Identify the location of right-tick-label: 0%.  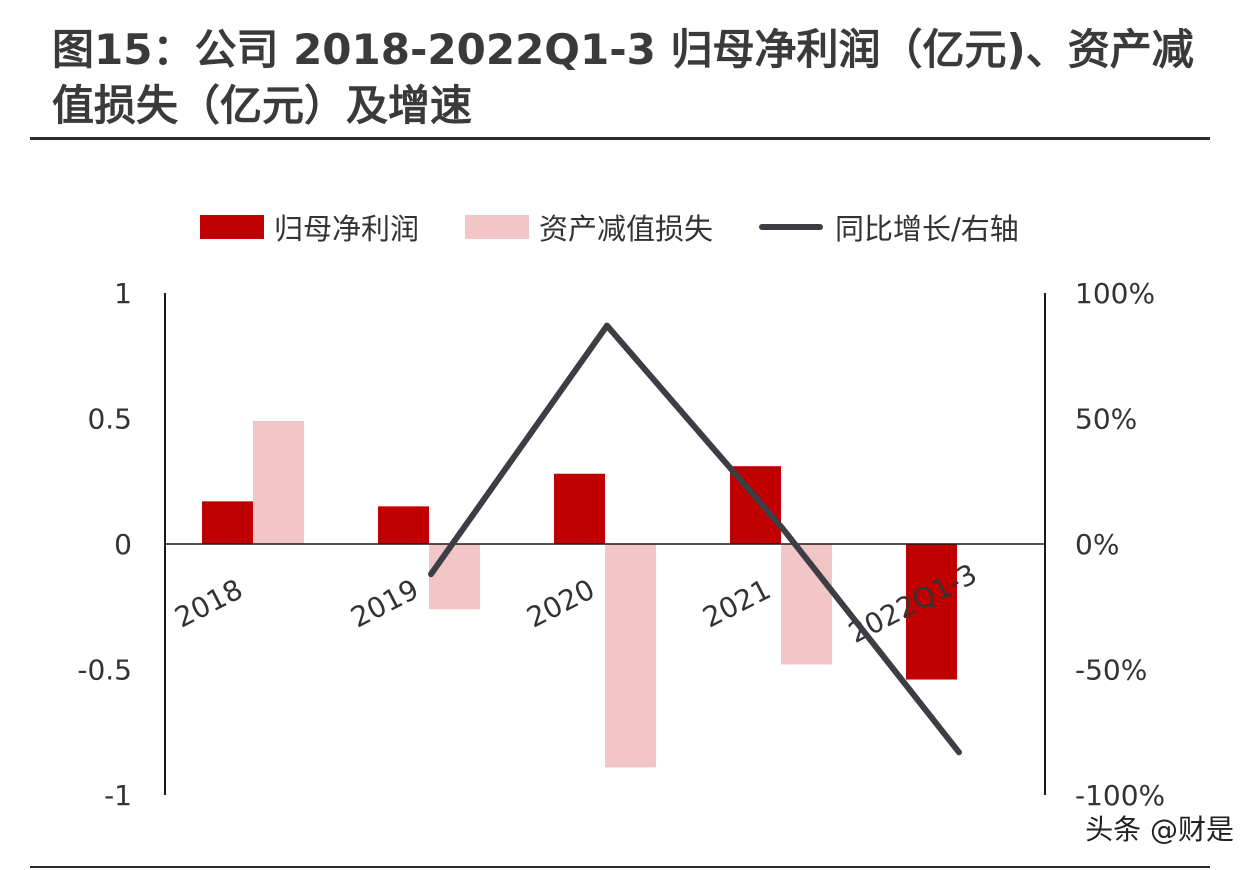
(1097, 544).